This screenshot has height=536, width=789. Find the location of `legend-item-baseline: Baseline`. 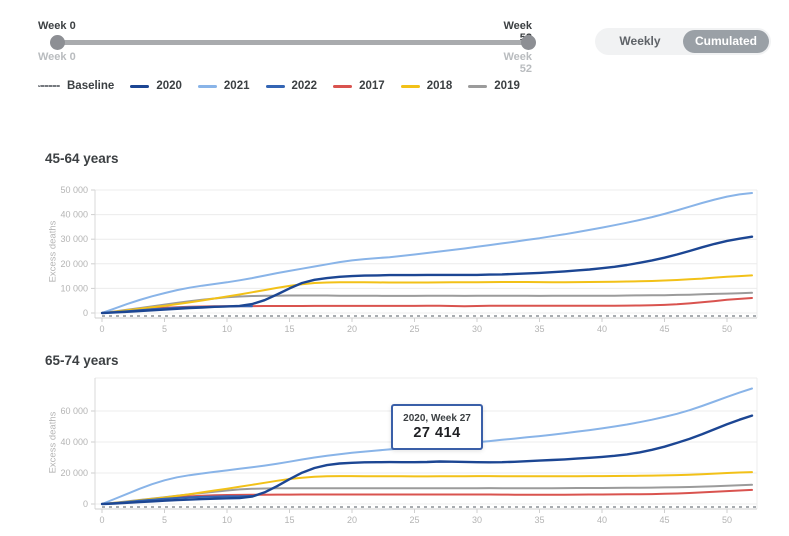

legend-item-baseline: Baseline is located at coordinates (76, 86).